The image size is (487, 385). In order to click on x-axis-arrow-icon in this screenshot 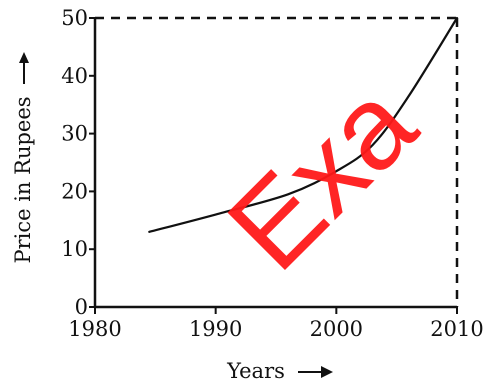, I will do `click(315, 372)`.